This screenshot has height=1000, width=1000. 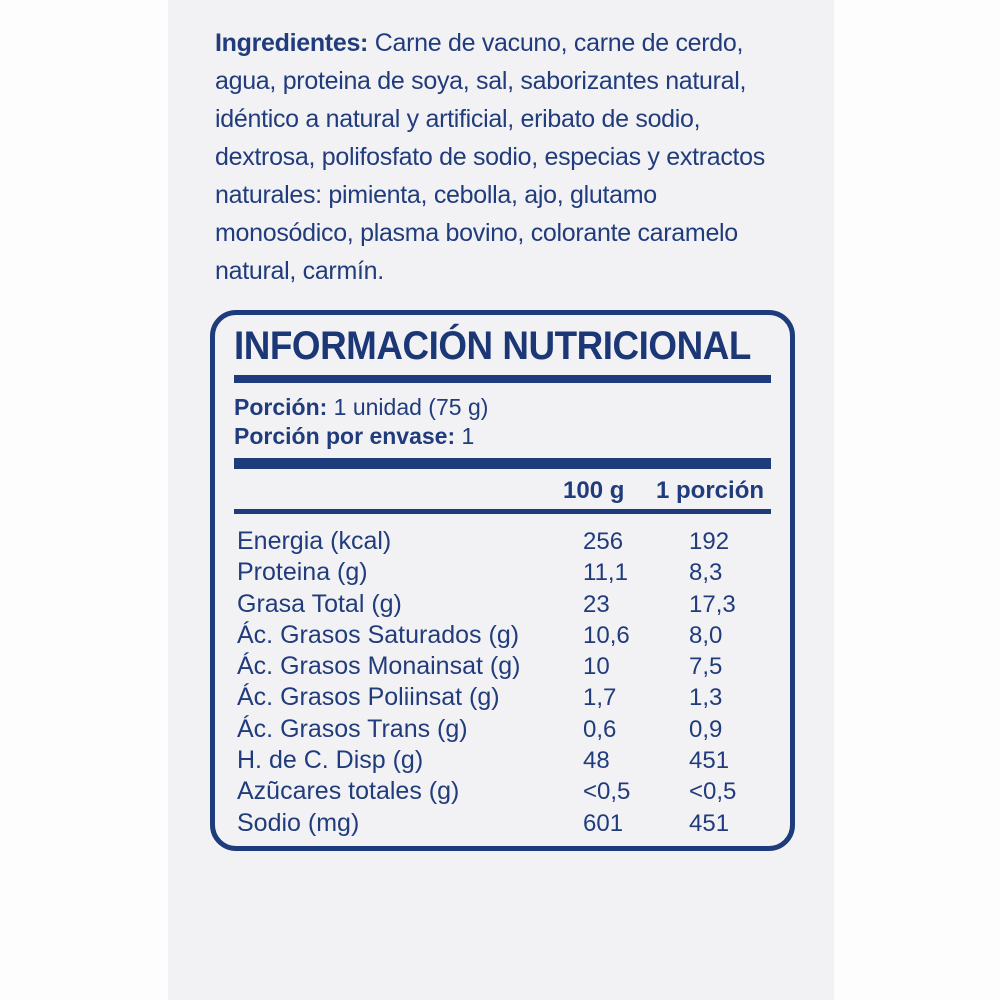 What do you see at coordinates (502, 823) in the screenshot?
I see `table-row: Sodio (mg) 601 451` at bounding box center [502, 823].